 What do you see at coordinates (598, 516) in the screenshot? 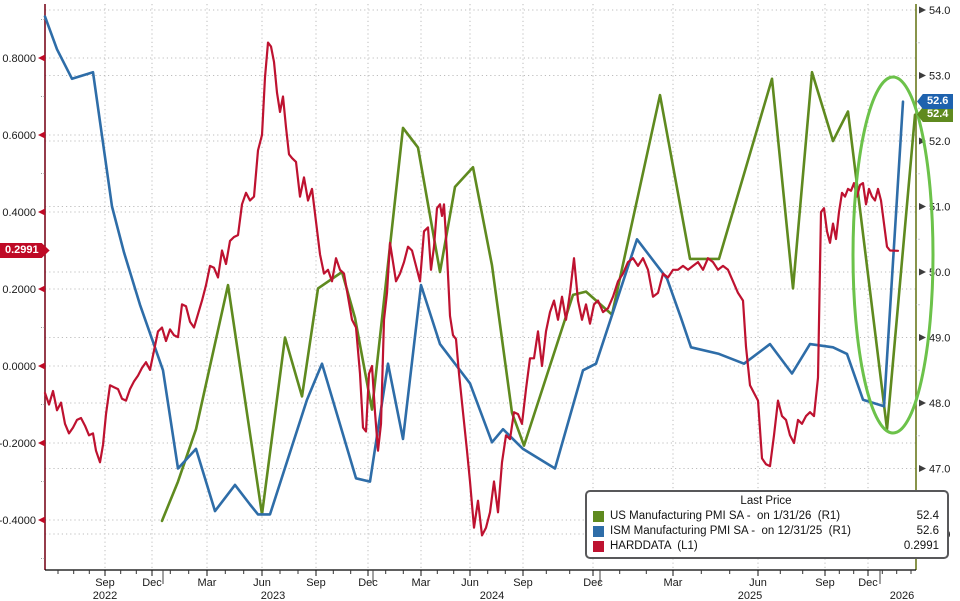
I see `series-swatch-us-pmi` at bounding box center [598, 516].